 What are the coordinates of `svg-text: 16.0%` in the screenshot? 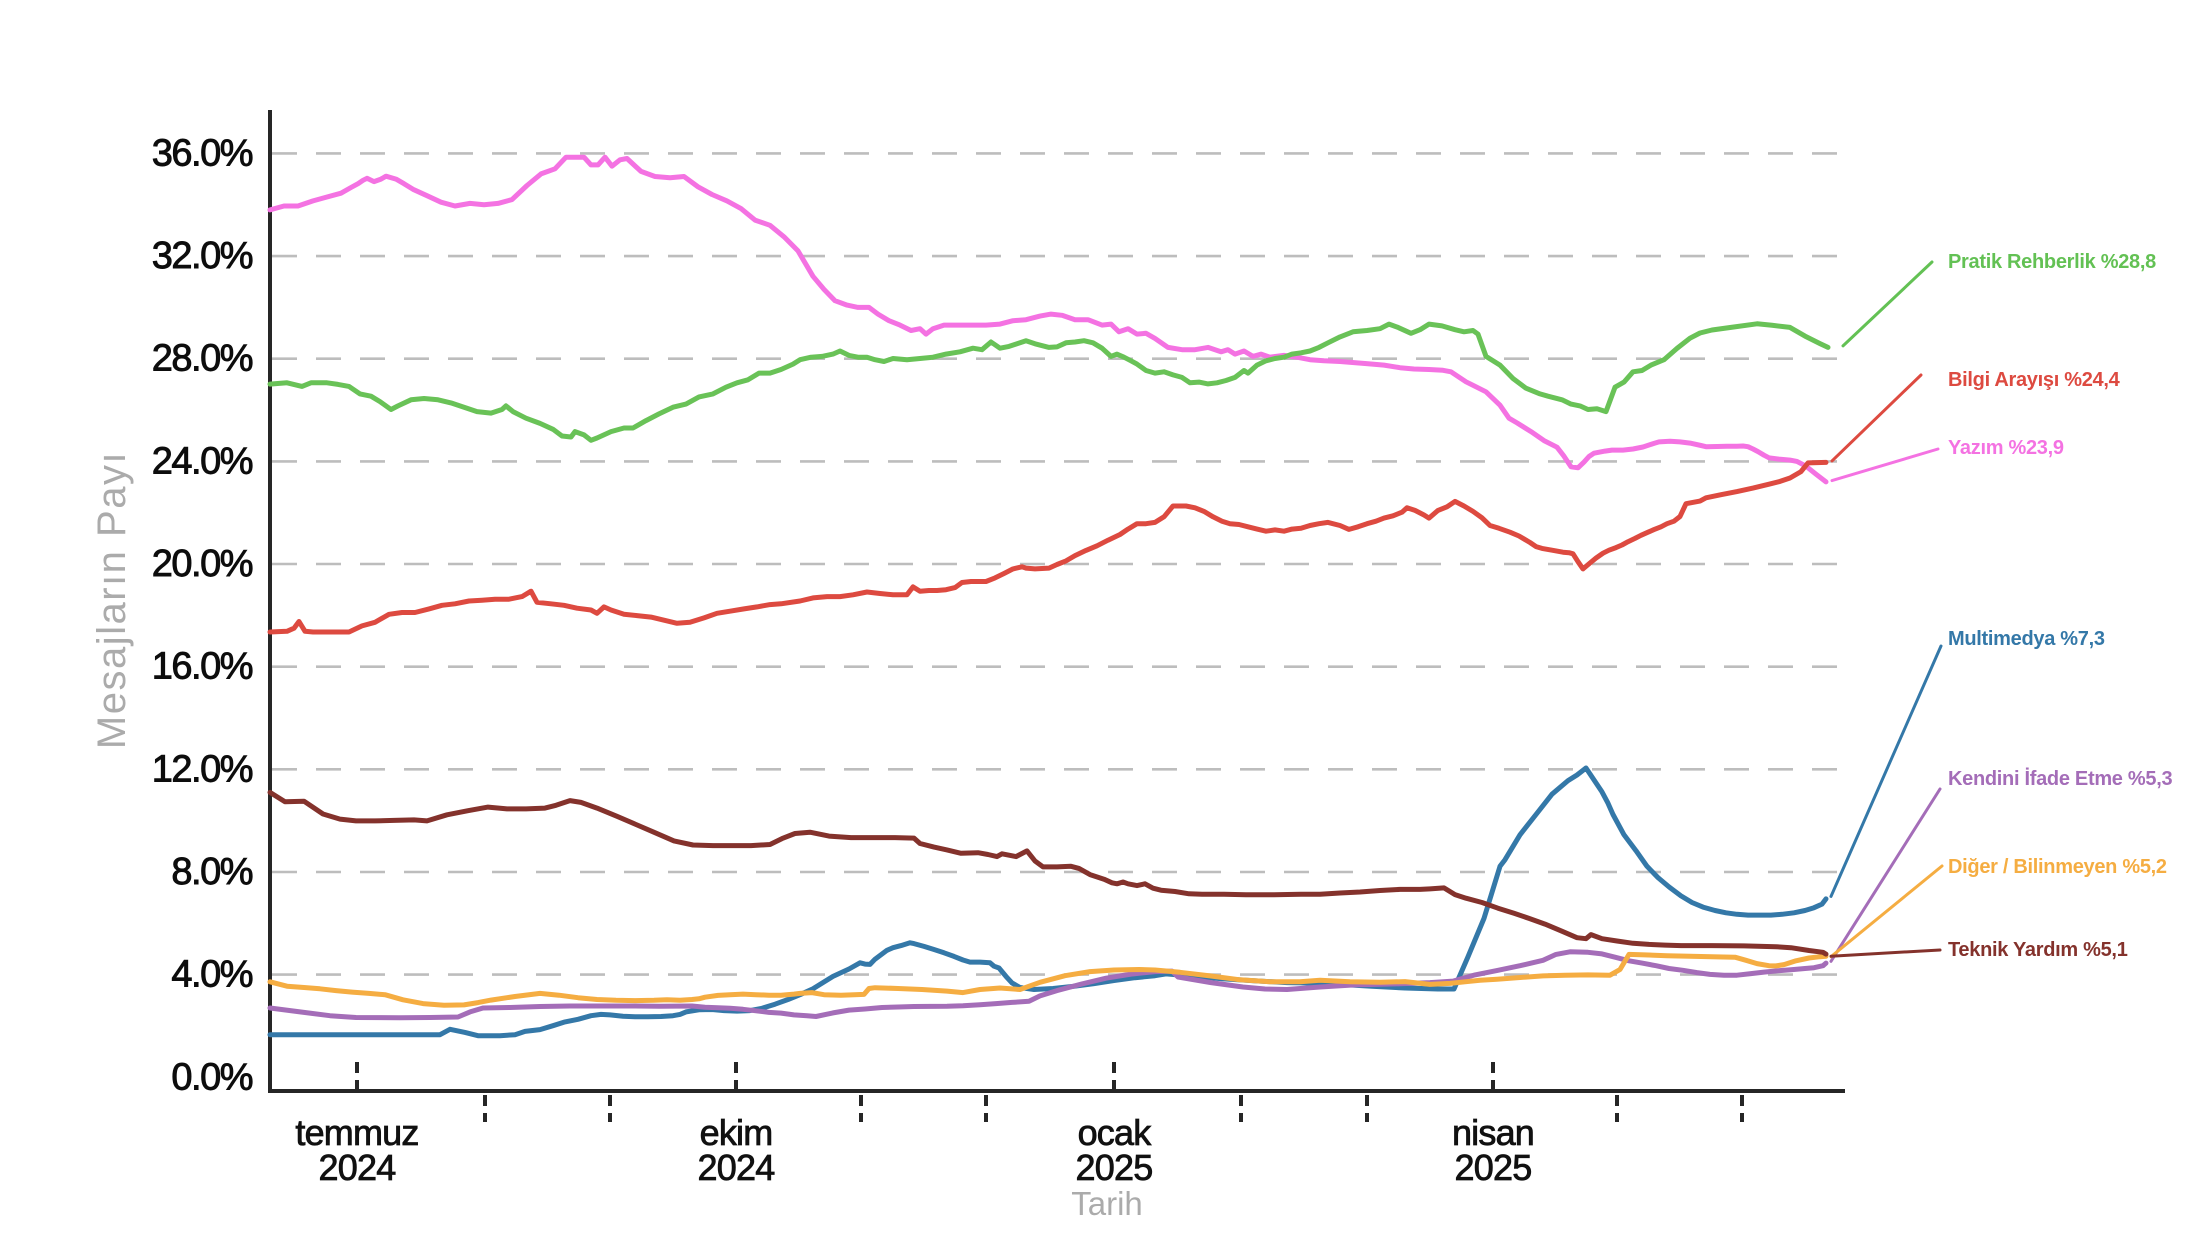 It's located at (202, 667).